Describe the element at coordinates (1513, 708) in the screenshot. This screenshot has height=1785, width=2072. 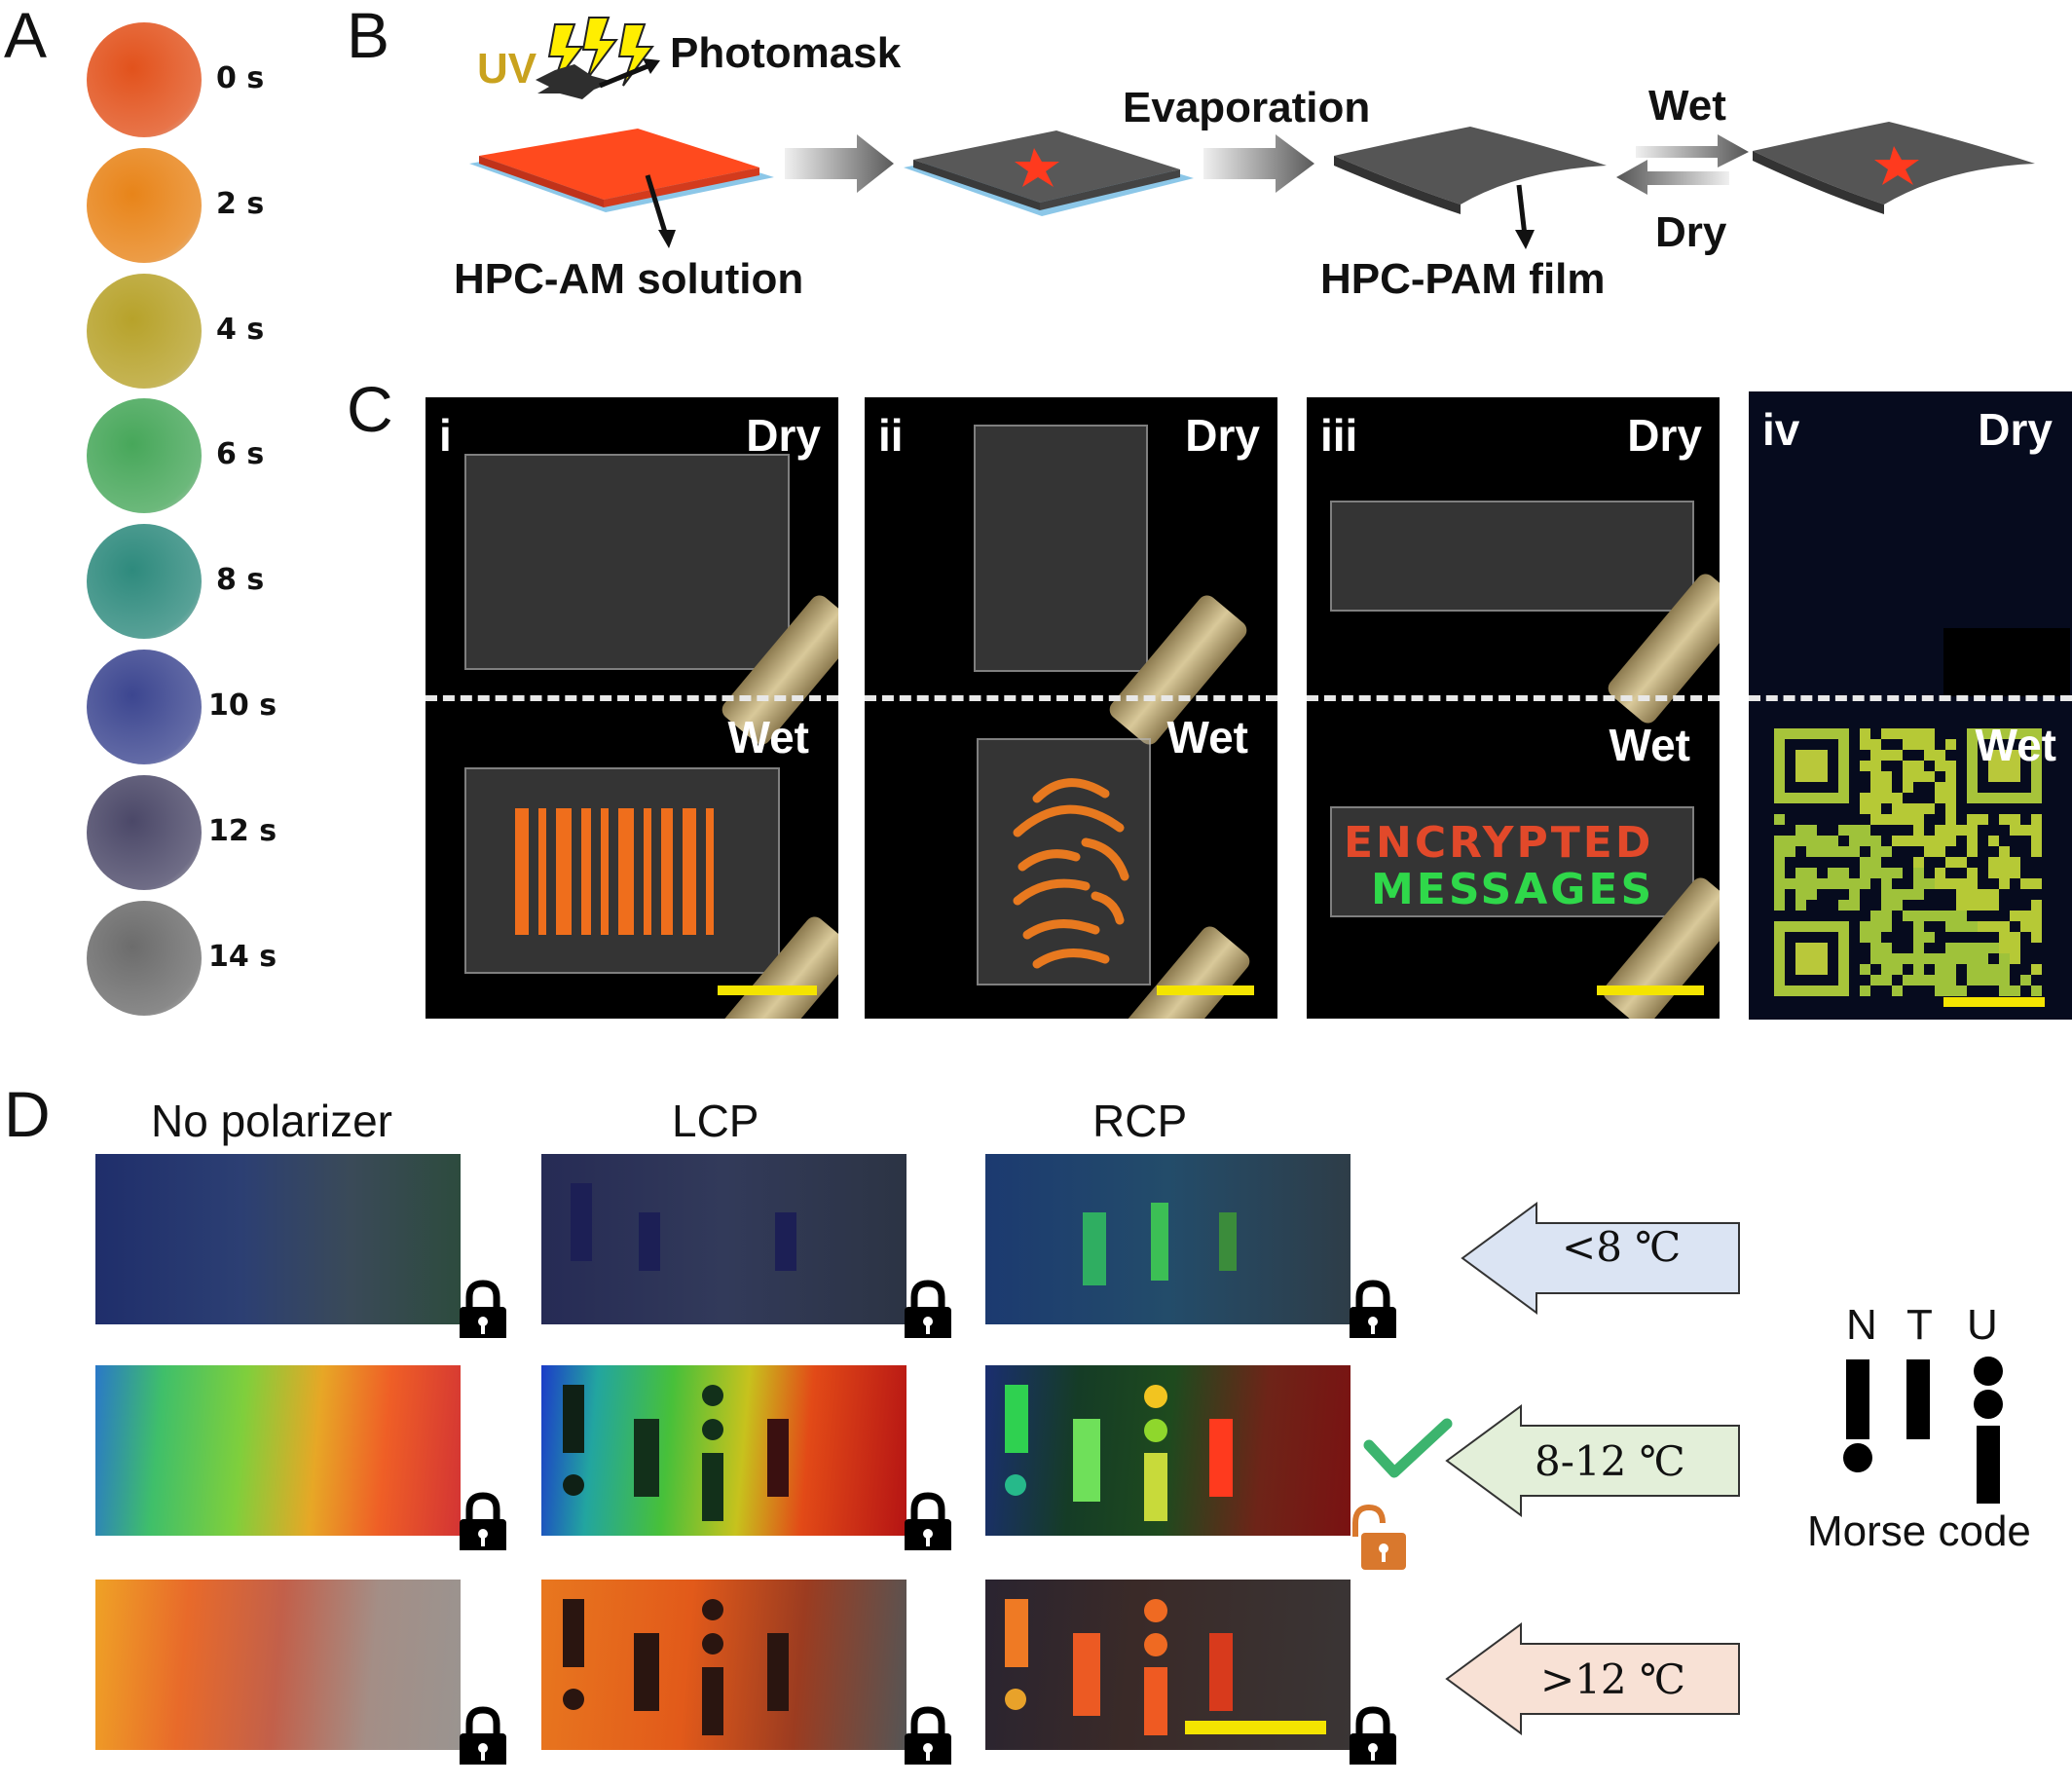
I see `photo-panel-iii: iii Dry Wet ENCRYPTED MESSAGES` at that location.